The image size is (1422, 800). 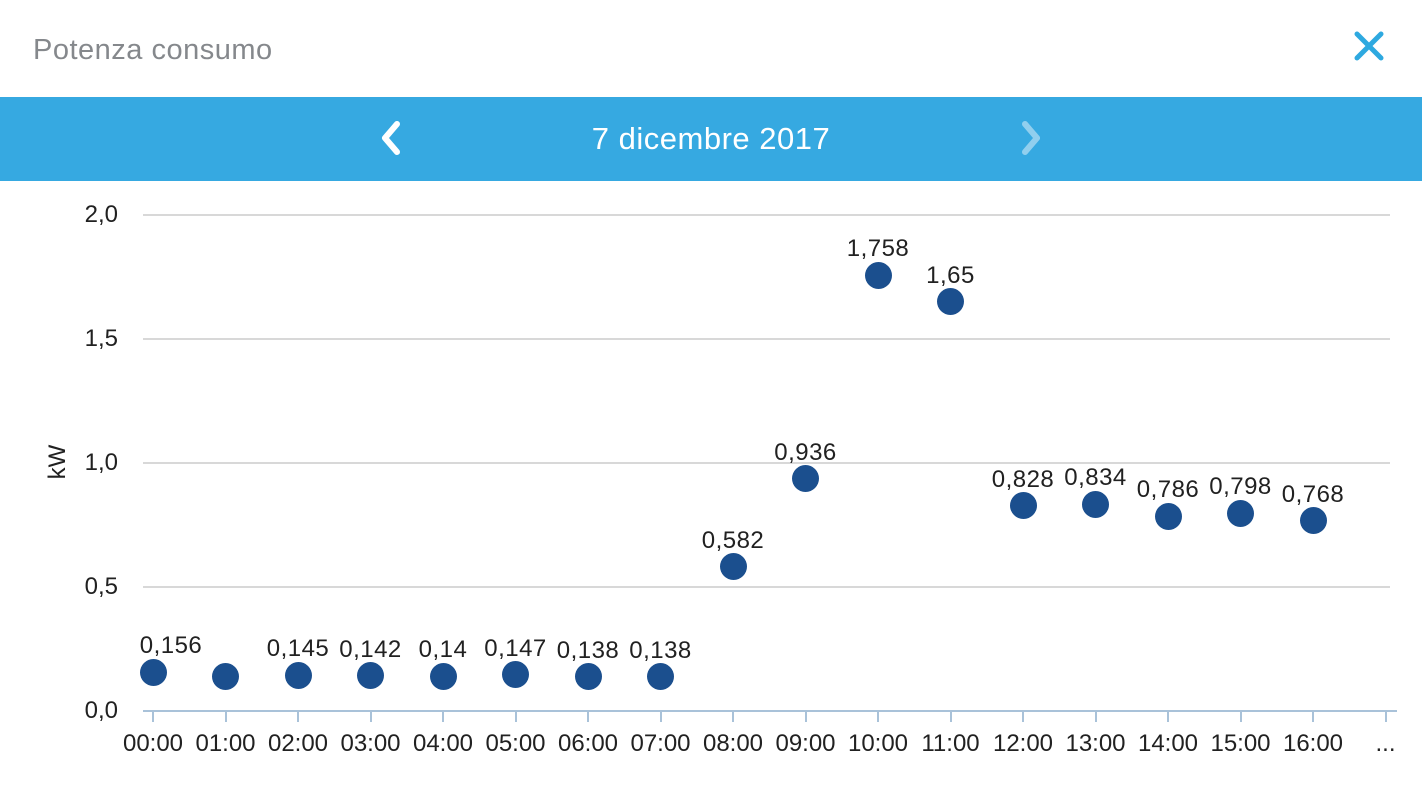 What do you see at coordinates (733, 743) in the screenshot?
I see `x-axis-tick-label: 08:00` at bounding box center [733, 743].